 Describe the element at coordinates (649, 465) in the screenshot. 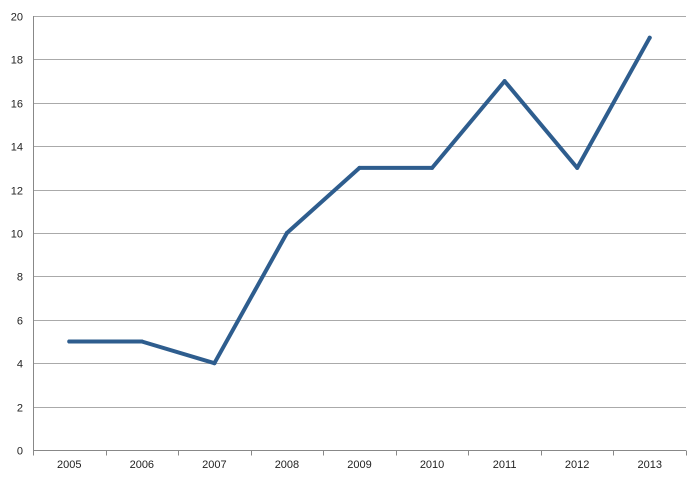

I see `x-tick-label: 2013` at that location.